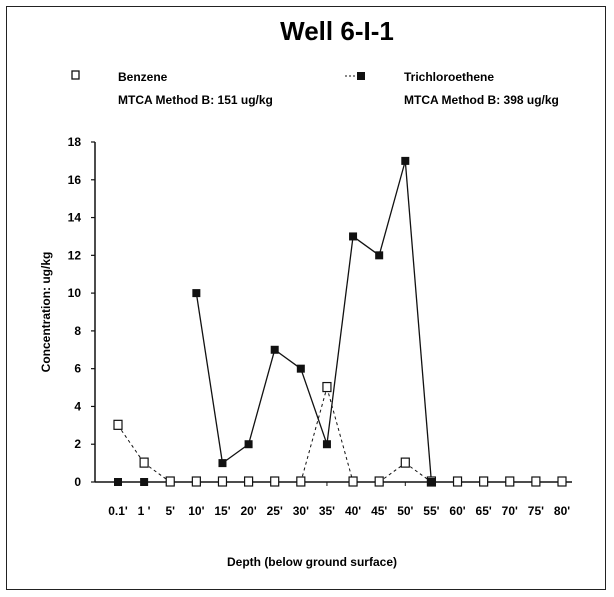 The height and width of the screenshot is (597, 614). Describe the element at coordinates (77, 482) in the screenshot. I see `y-tick-label: 0` at that location.